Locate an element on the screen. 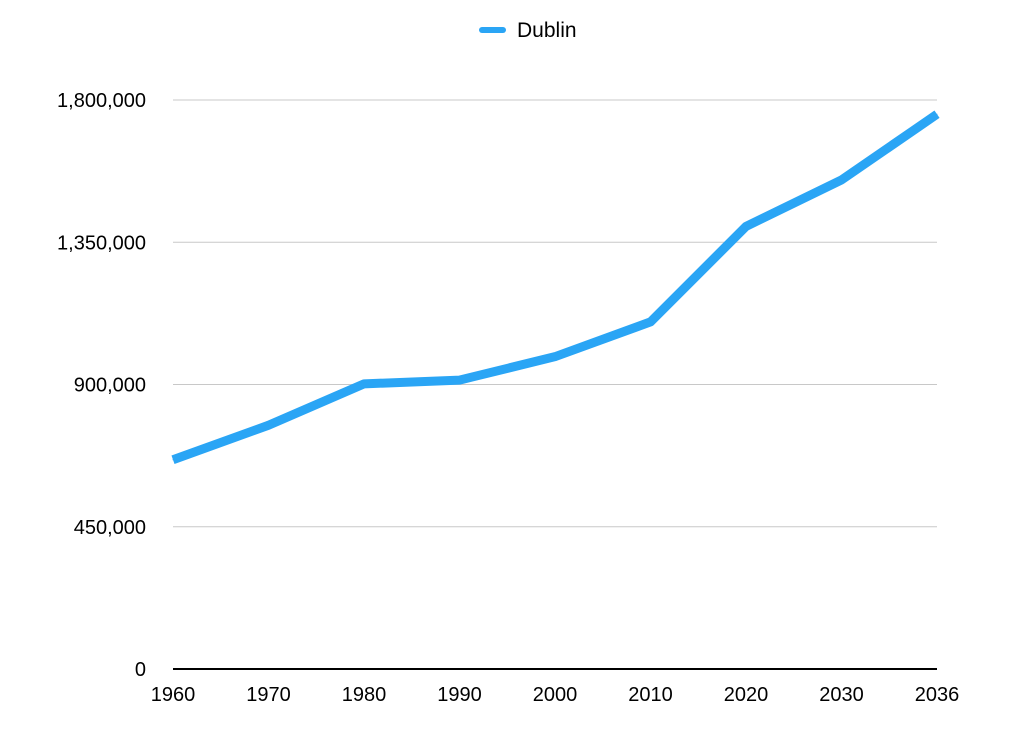  legend: Dublin is located at coordinates (528, 30).